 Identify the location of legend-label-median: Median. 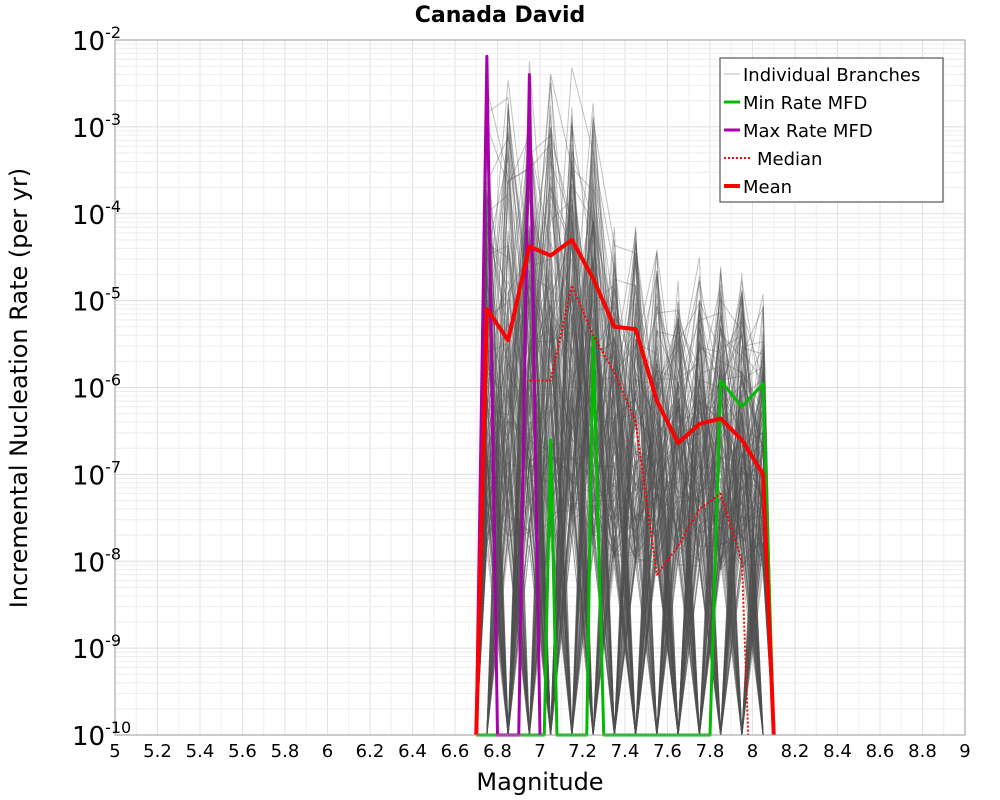
(789, 159).